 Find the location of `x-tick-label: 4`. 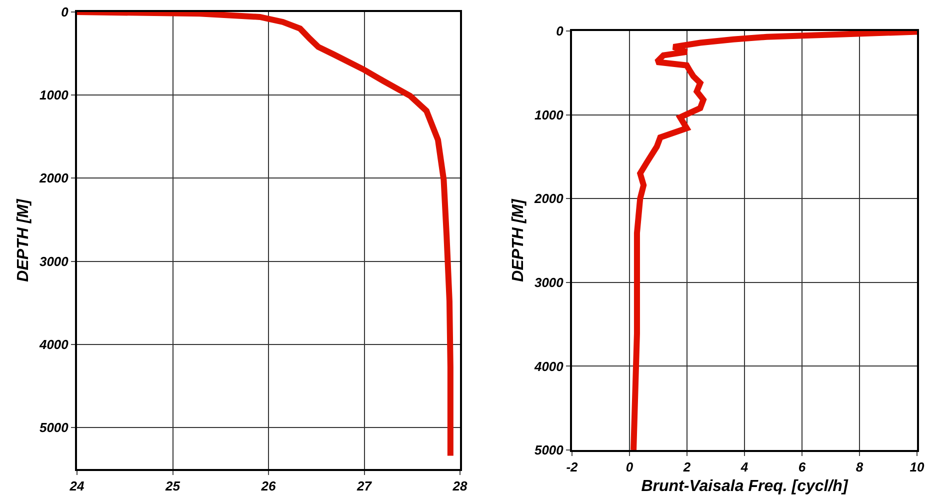

x-tick-label: 4 is located at coordinates (744, 467).